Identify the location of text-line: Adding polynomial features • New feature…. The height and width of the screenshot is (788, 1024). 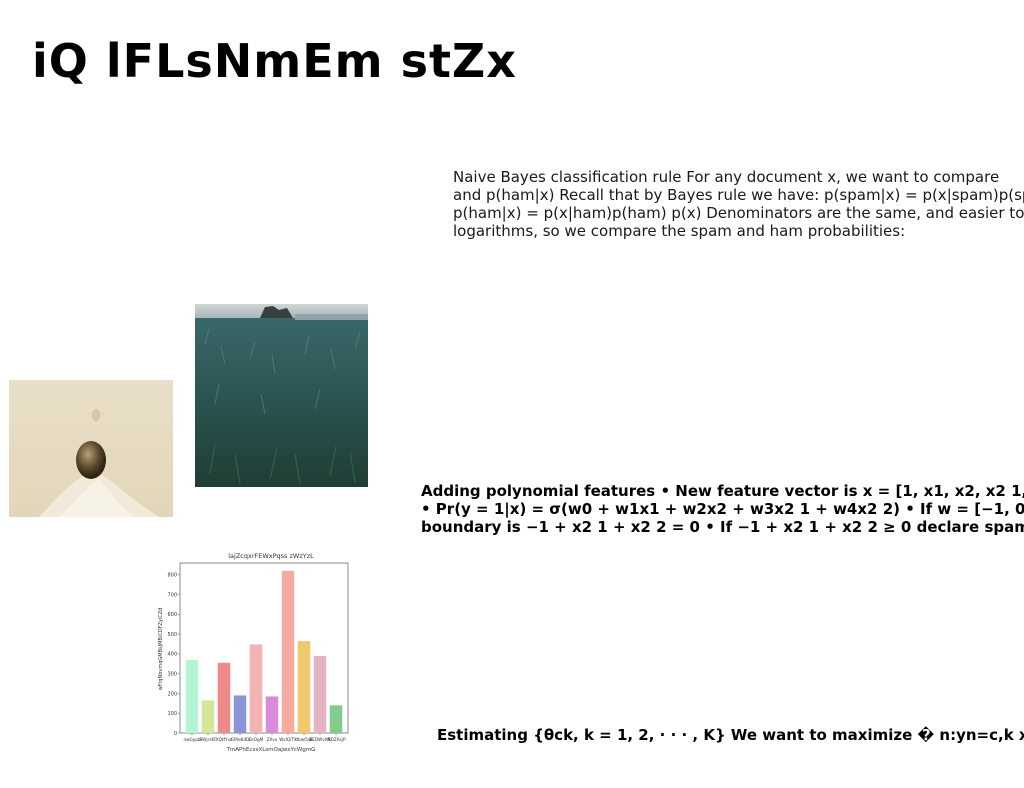
(722, 491).